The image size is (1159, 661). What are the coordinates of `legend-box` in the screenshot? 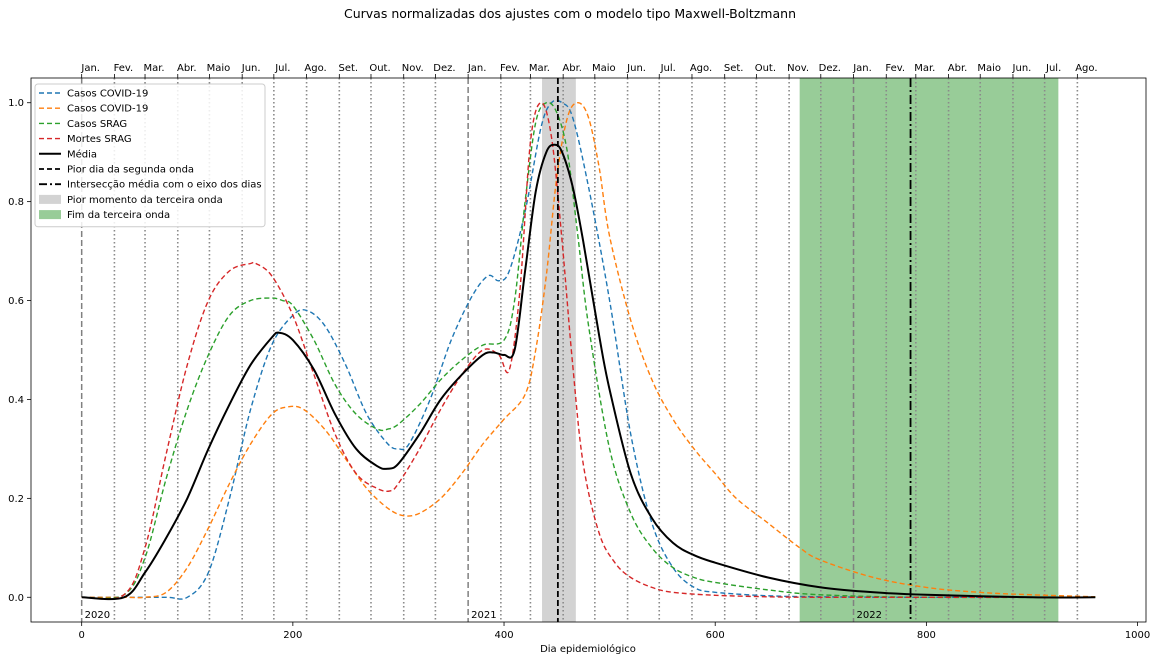 It's located at (150, 155).